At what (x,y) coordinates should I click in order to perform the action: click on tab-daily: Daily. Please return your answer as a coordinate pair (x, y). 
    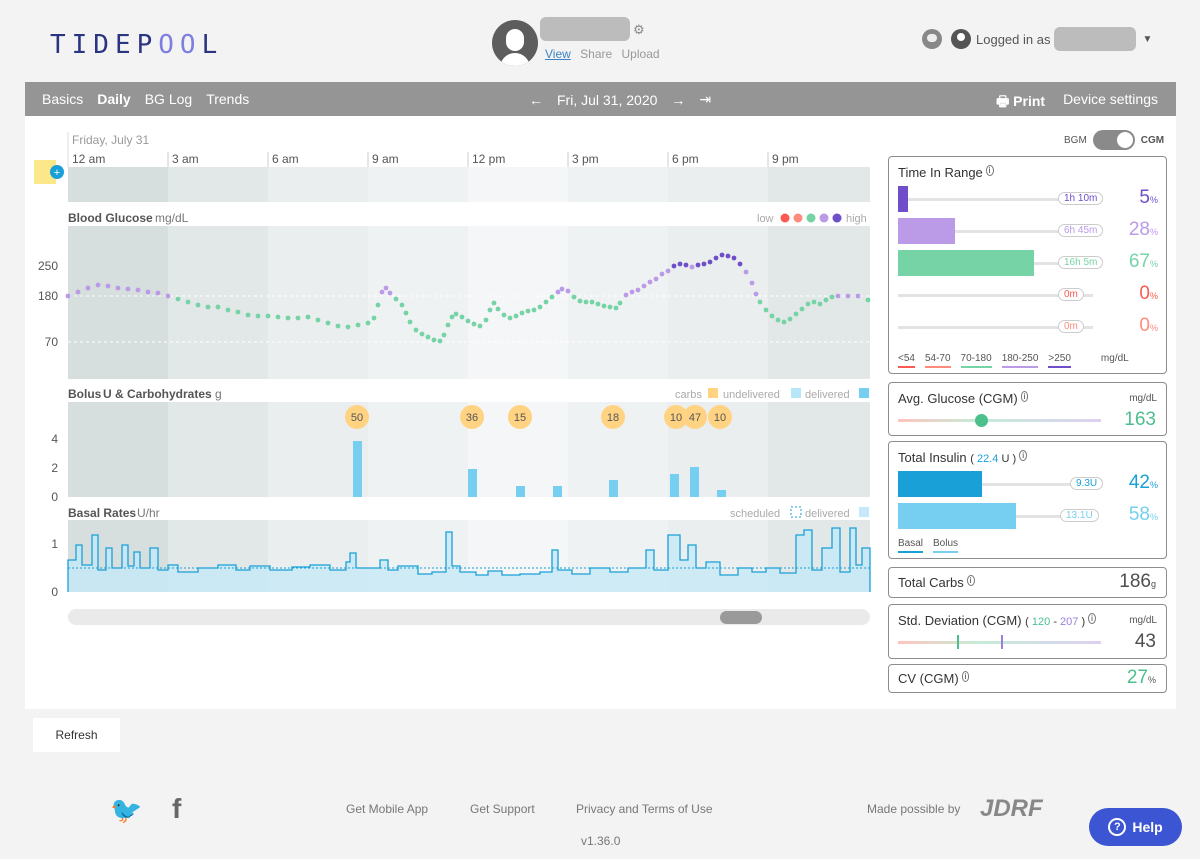
    Looking at the image, I should click on (114, 99).